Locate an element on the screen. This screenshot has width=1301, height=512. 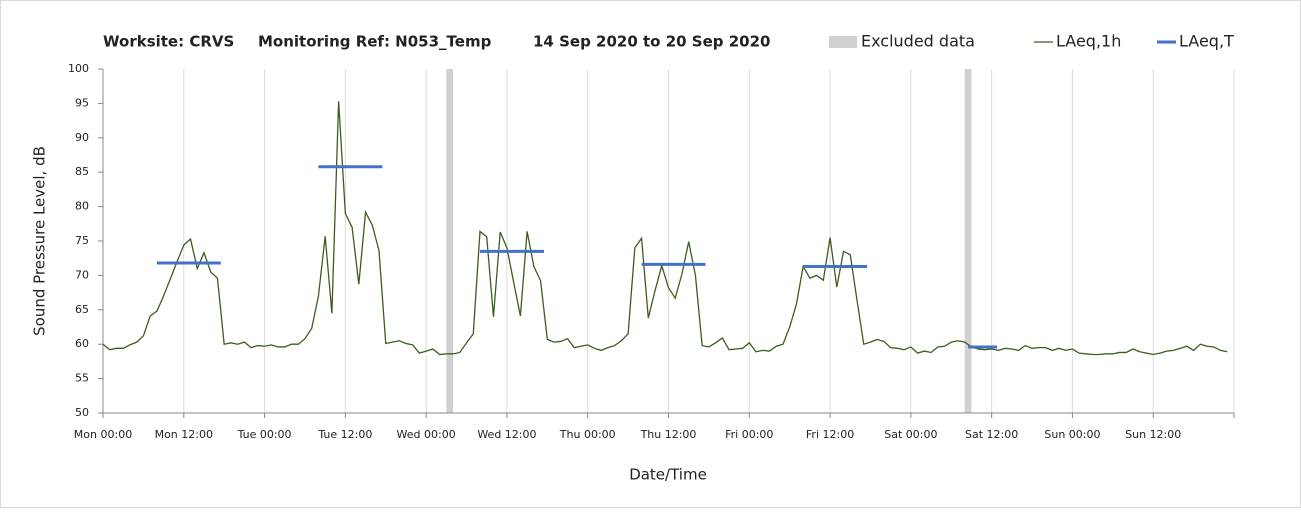
x-axis-label: Date/Time is located at coordinates (668, 475).